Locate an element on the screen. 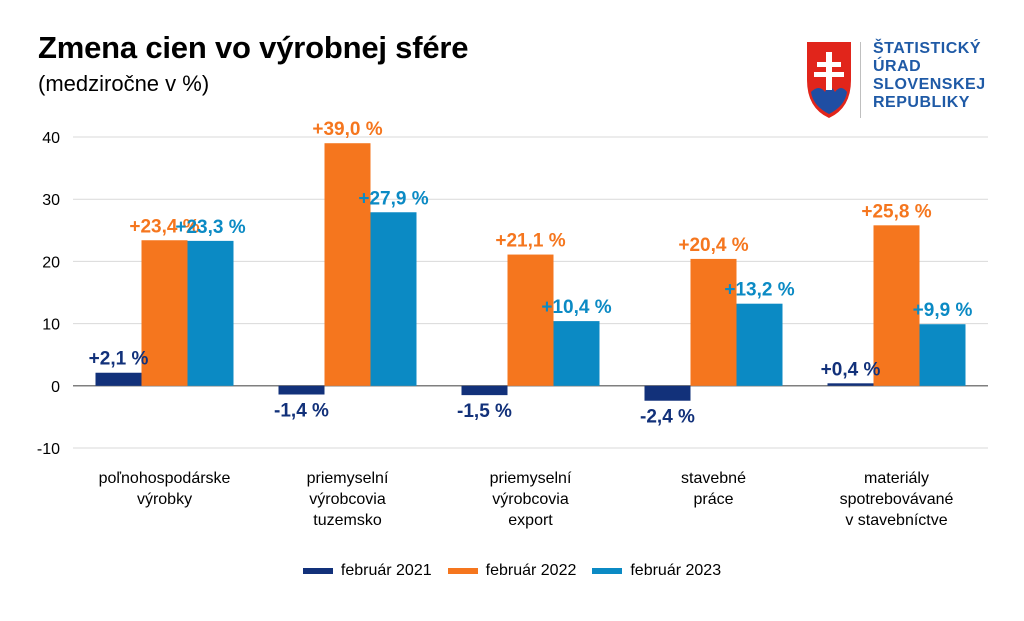 Image resolution: width=1024 pixels, height=621 pixels. coat-of-arms-hills-icon is located at coordinates (829, 100).